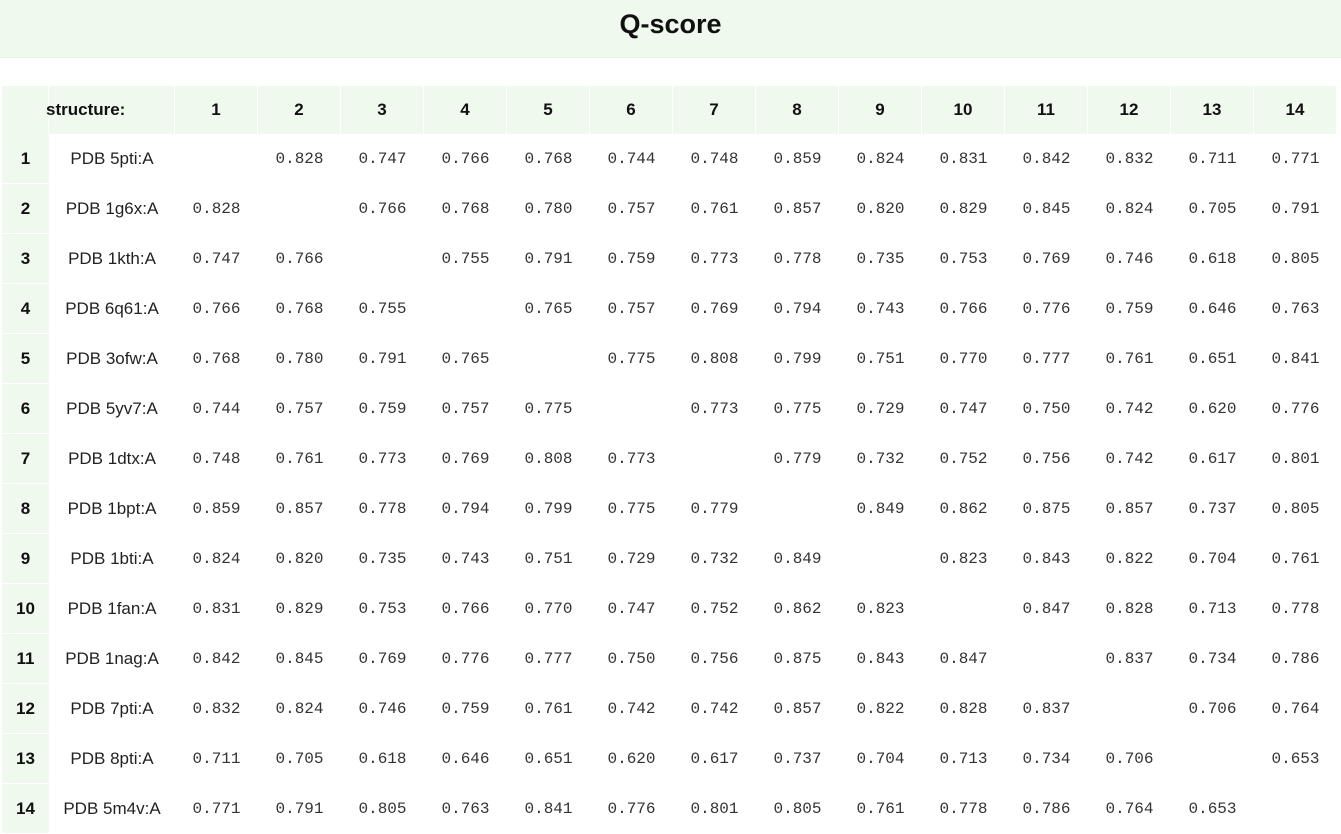 Image resolution: width=1341 pixels, height=834 pixels. Describe the element at coordinates (1212, 559) in the screenshot. I see `score-cell: 0.704` at that location.